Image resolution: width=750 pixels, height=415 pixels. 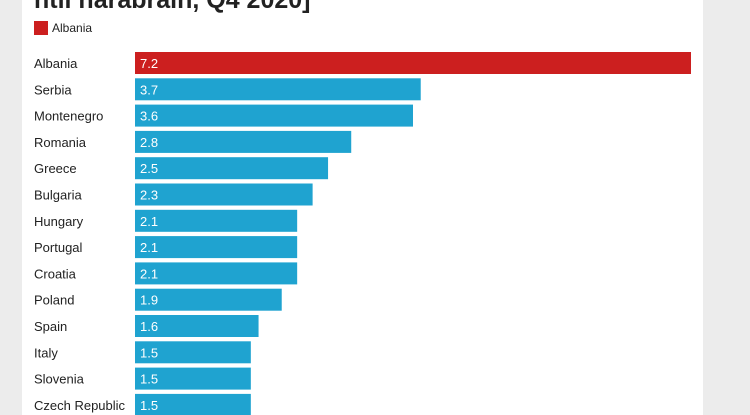 What do you see at coordinates (55, 273) in the screenshot?
I see `category-label: Croatia` at bounding box center [55, 273].